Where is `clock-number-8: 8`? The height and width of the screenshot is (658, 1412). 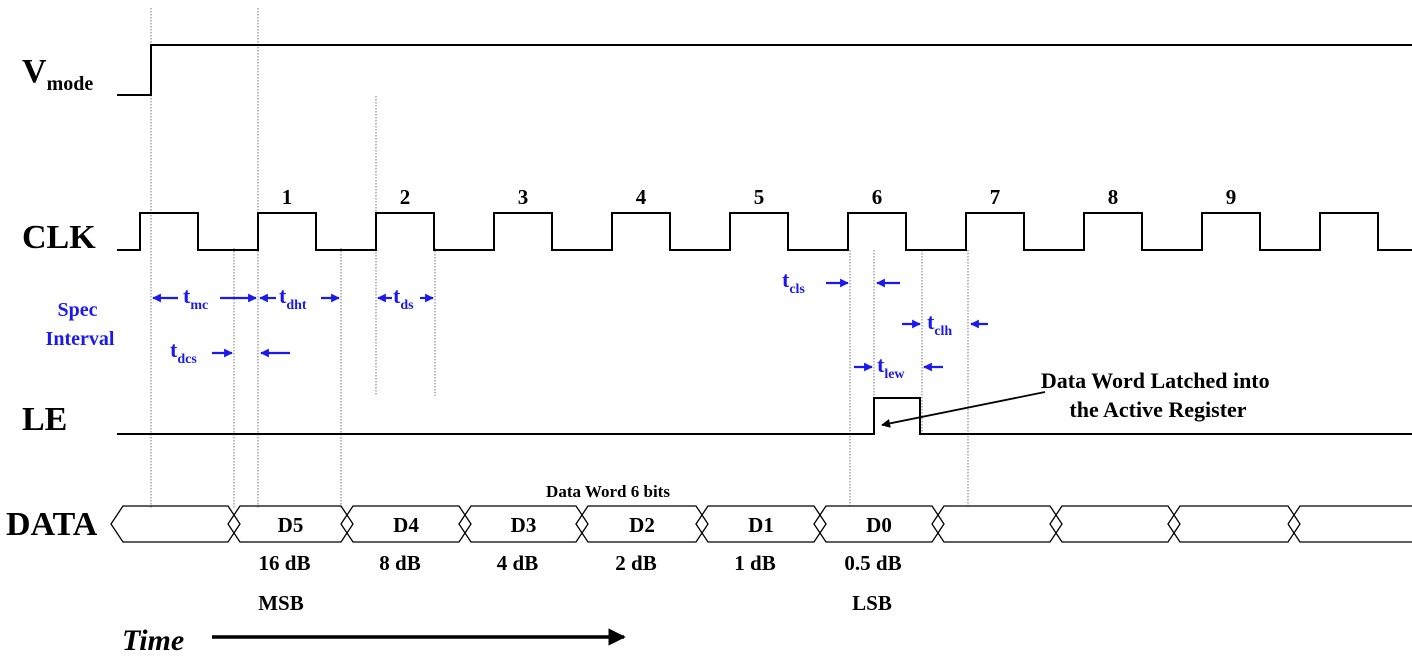 clock-number-8: 8 is located at coordinates (1113, 197).